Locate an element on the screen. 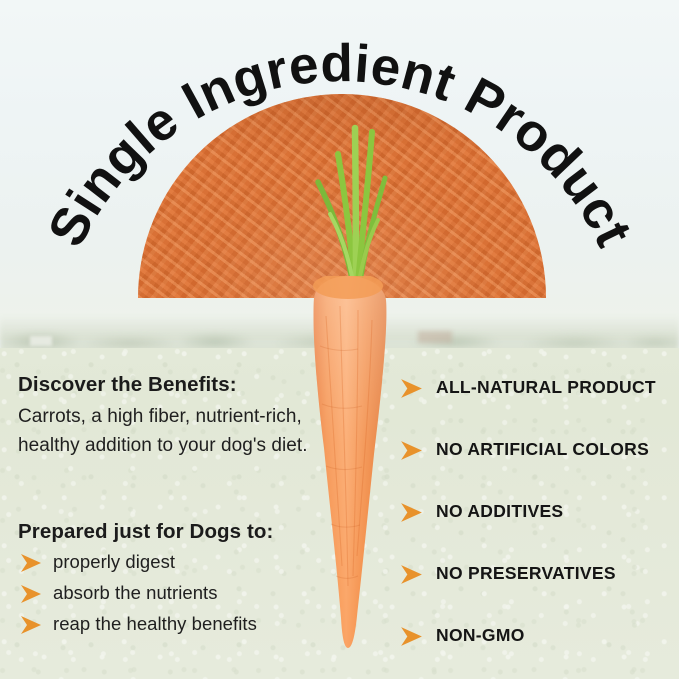 The height and width of the screenshot is (679, 679). list-item: reap the healthy benefits is located at coordinates (168, 625).